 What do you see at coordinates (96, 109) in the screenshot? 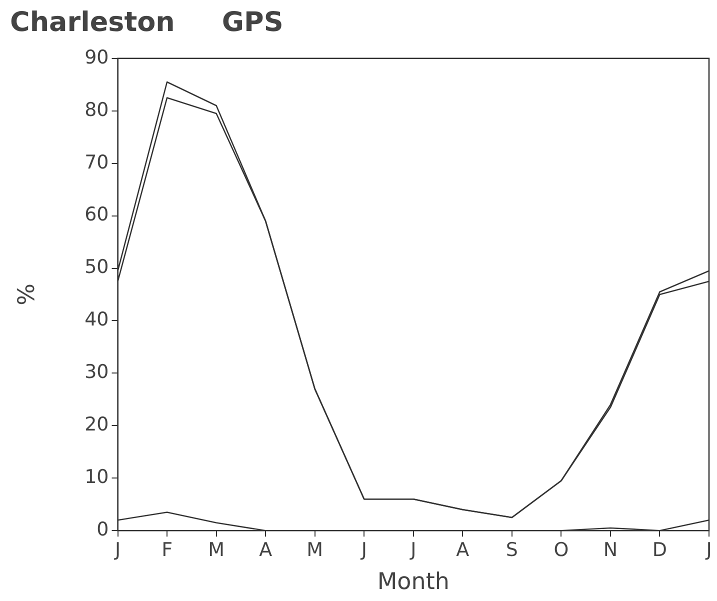
I see `y-tick-label: 80` at bounding box center [96, 109].